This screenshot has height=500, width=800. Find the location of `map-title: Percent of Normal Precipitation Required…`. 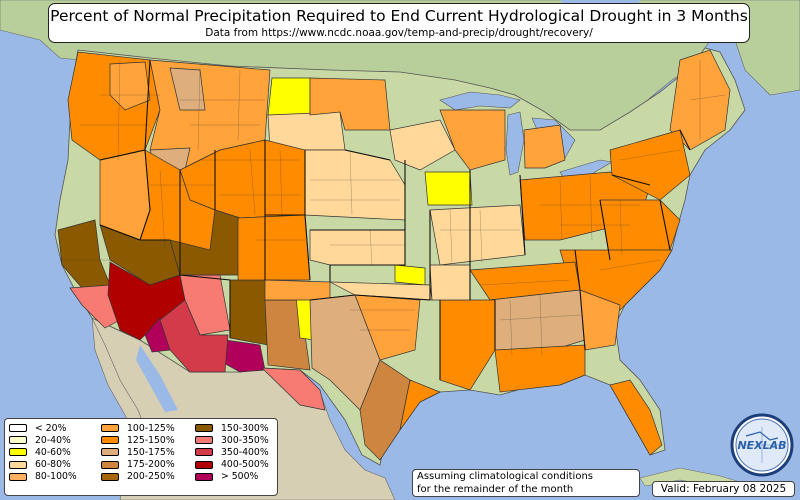

map-title: Percent of Normal Precipitation Required… is located at coordinates (399, 16).